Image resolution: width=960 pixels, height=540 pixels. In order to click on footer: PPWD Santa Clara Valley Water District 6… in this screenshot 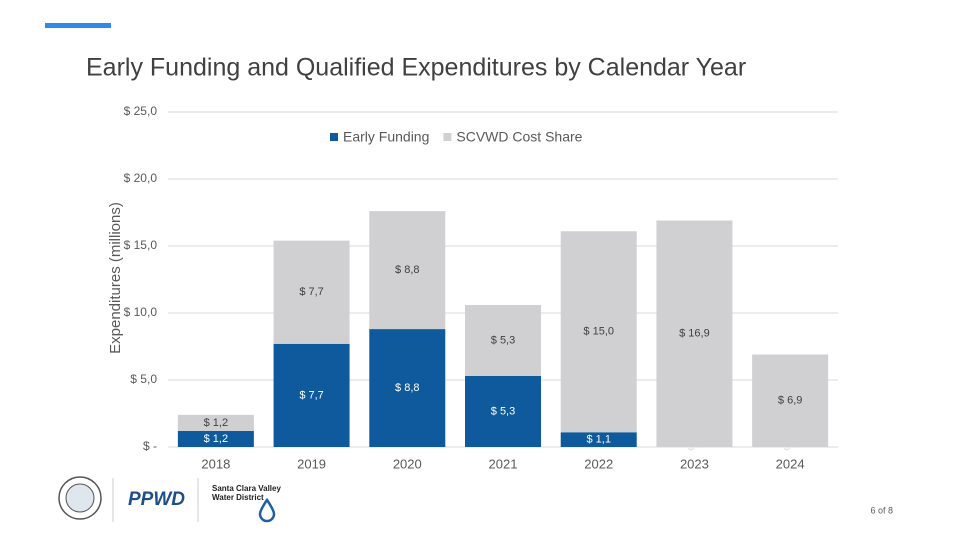, I will do `click(475, 499)`.